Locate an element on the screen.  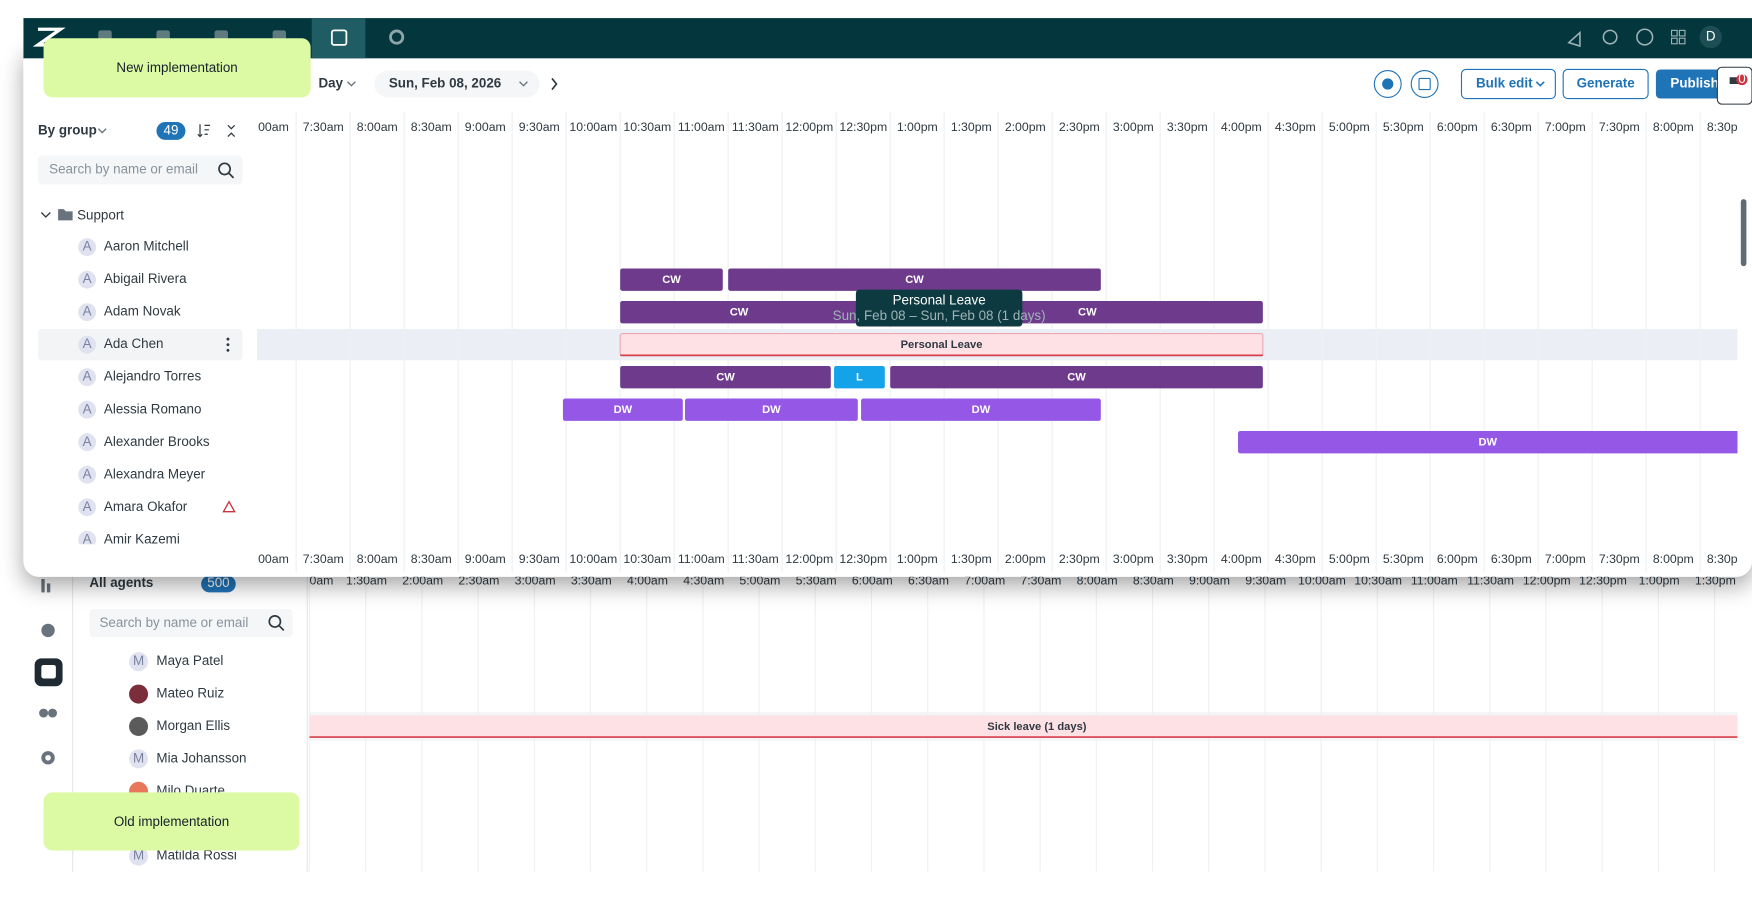
nav-tab-selected is located at coordinates (338, 38).